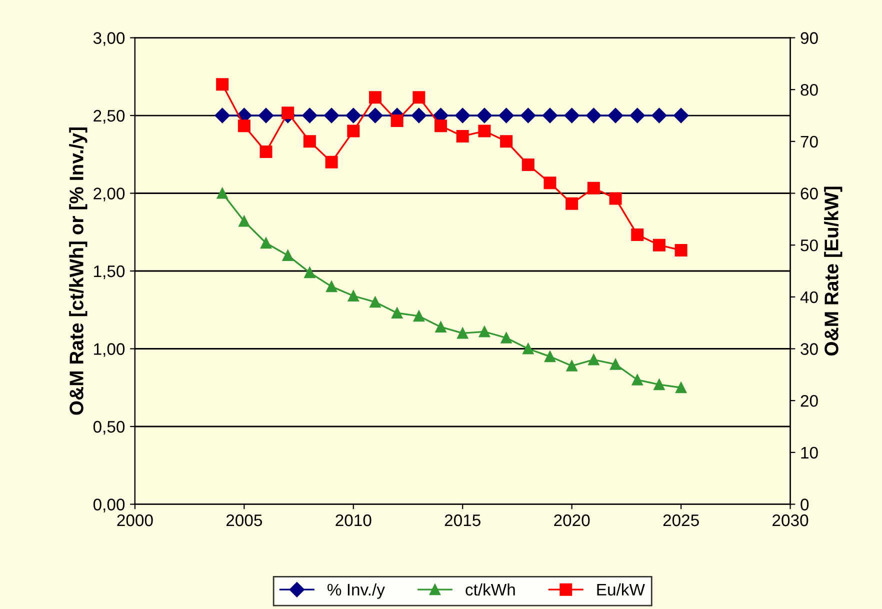  Describe the element at coordinates (135, 520) in the screenshot. I see `x-tick-label: 2000` at that location.